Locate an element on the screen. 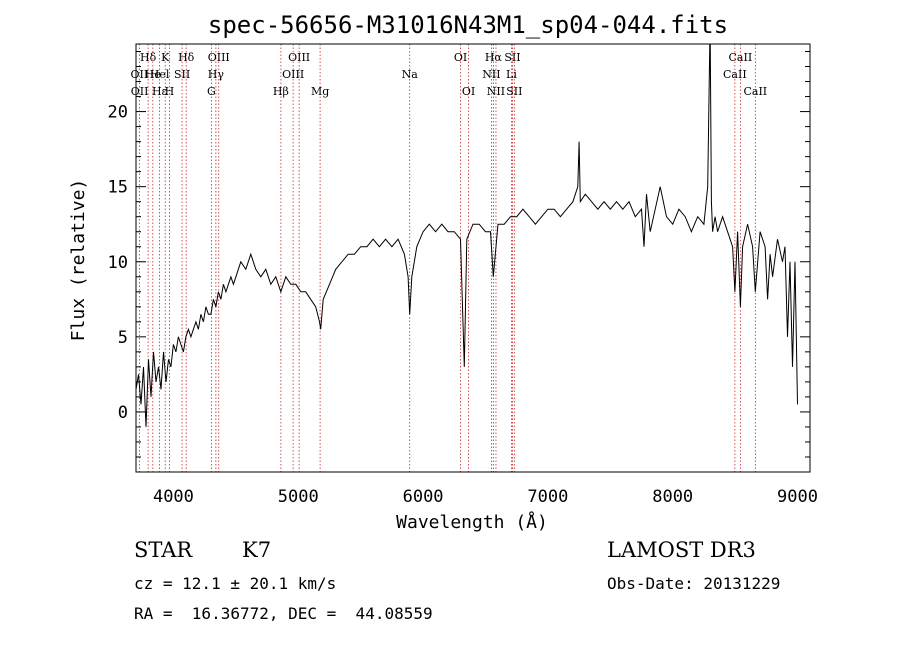 This screenshot has height=649, width=900. line-label: Li is located at coordinates (511, 74).